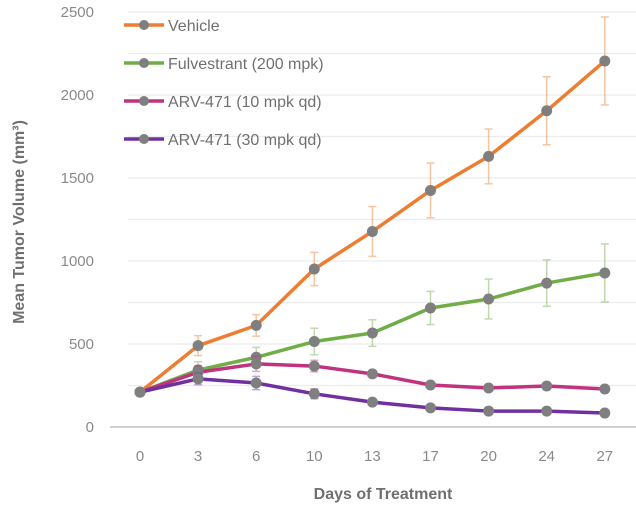 The image size is (636, 506). Describe the element at coordinates (90, 427) in the screenshot. I see `y-tick-label: 0` at that location.